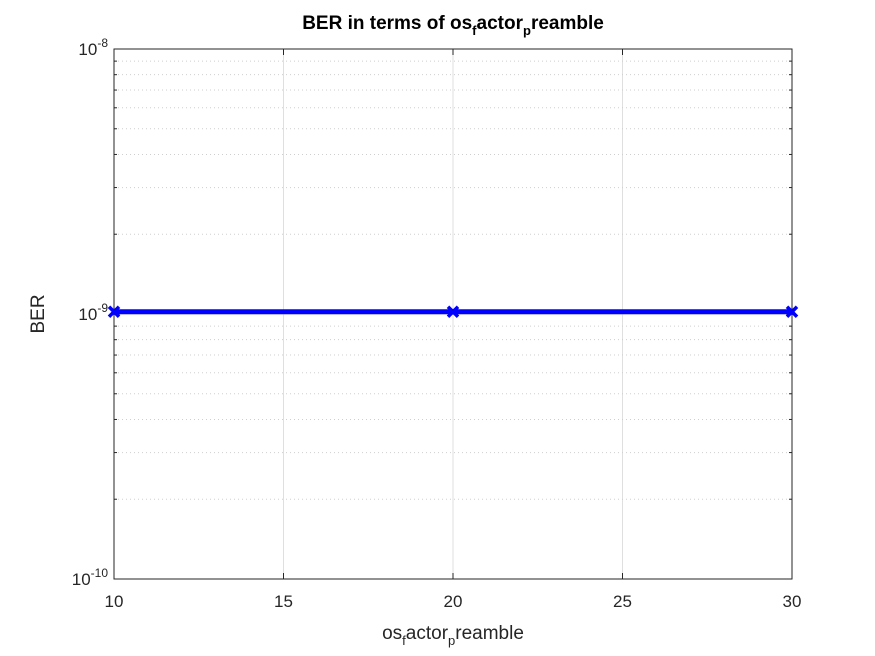  I want to click on chart-title: BER in terms of osfactorpreamble, so click(453, 25).